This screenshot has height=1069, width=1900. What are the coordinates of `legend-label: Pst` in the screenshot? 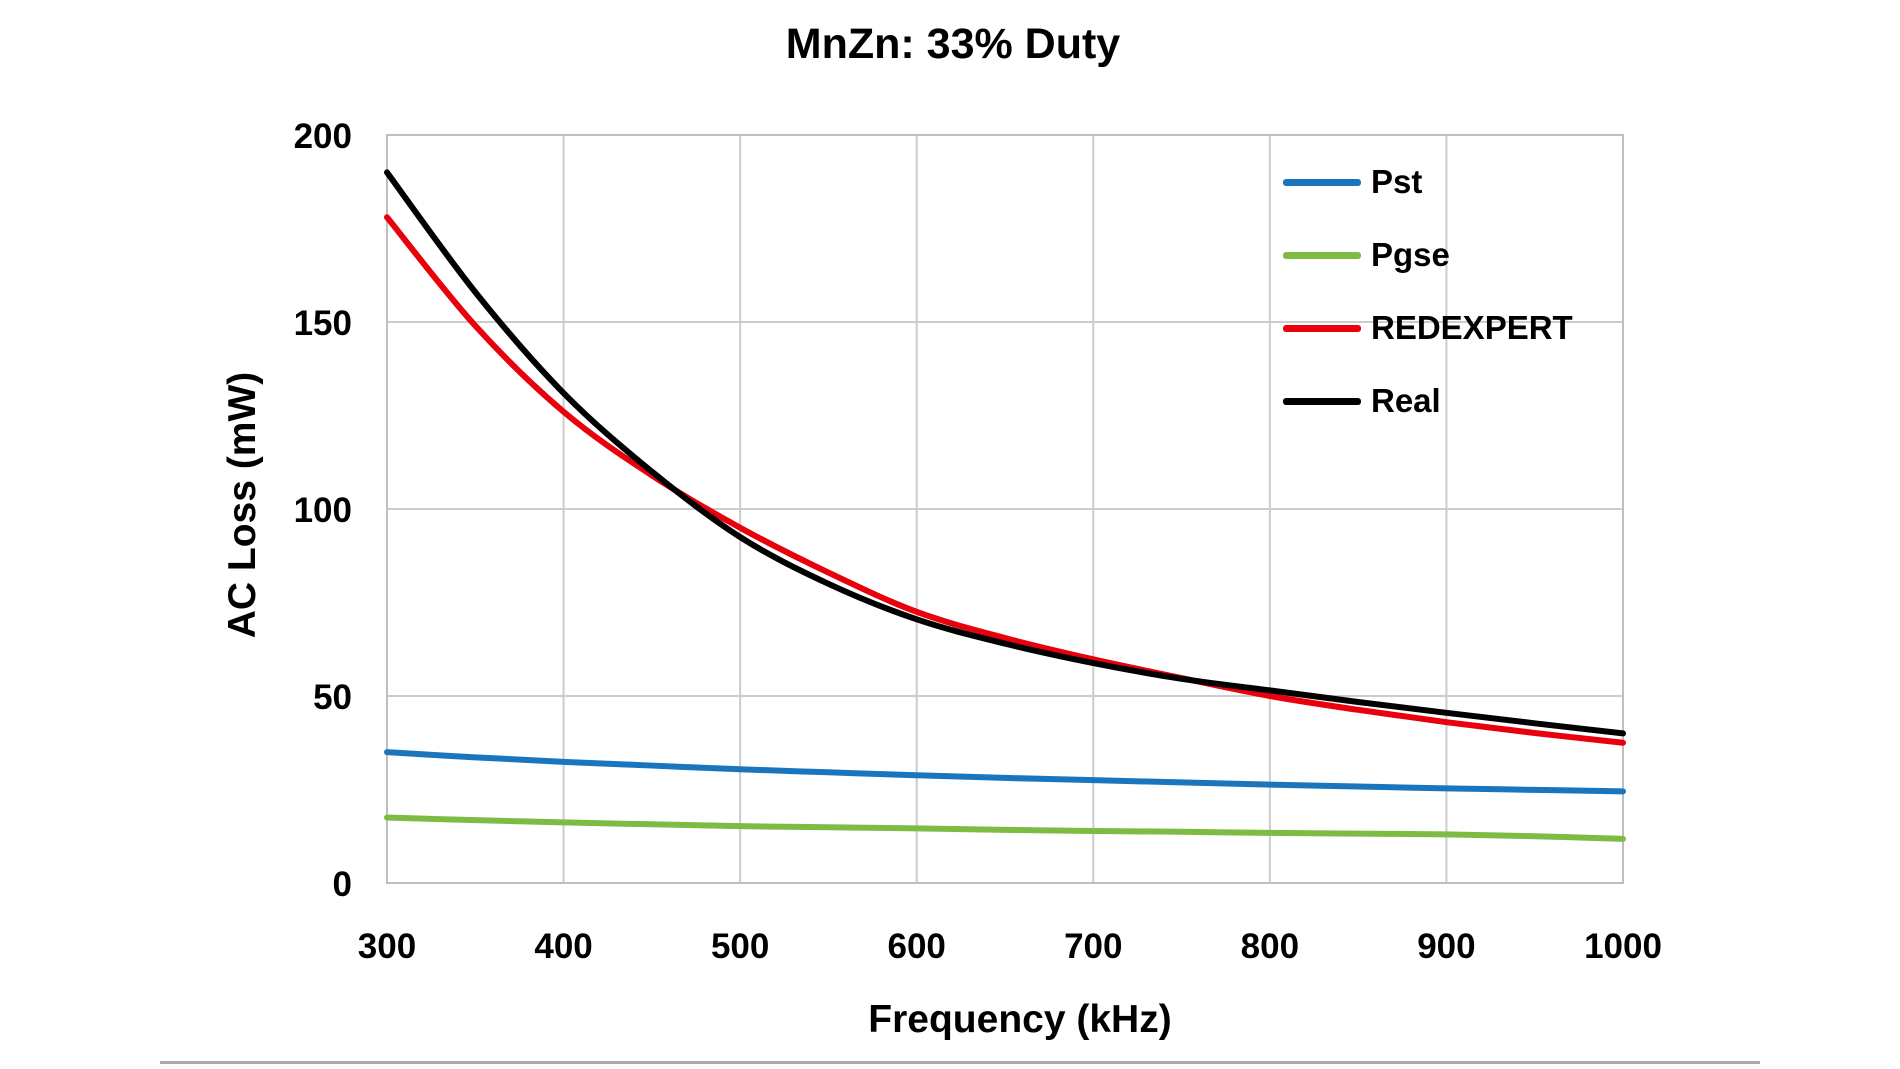 It's located at (1397, 181).